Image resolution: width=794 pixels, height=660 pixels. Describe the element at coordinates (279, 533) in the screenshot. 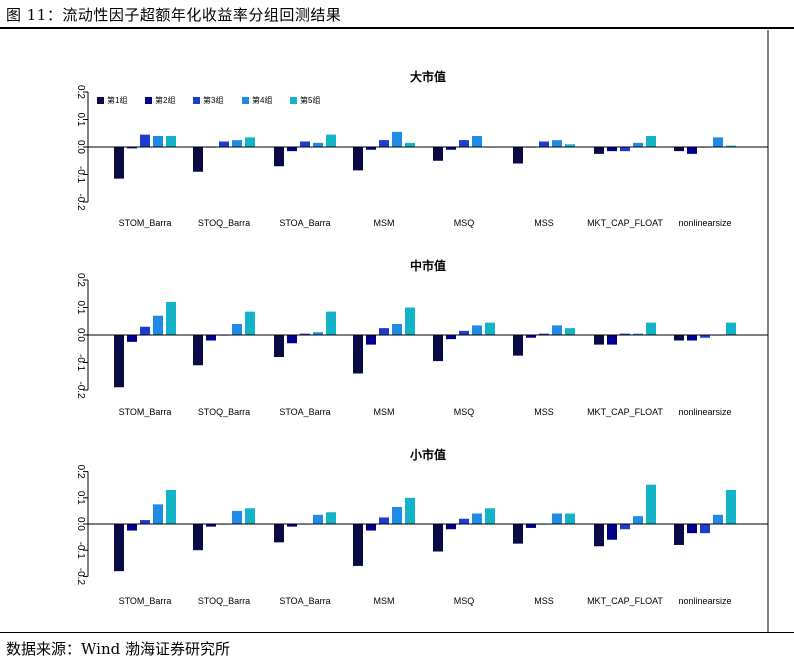

I see `bar-p3-c3-g1` at that location.